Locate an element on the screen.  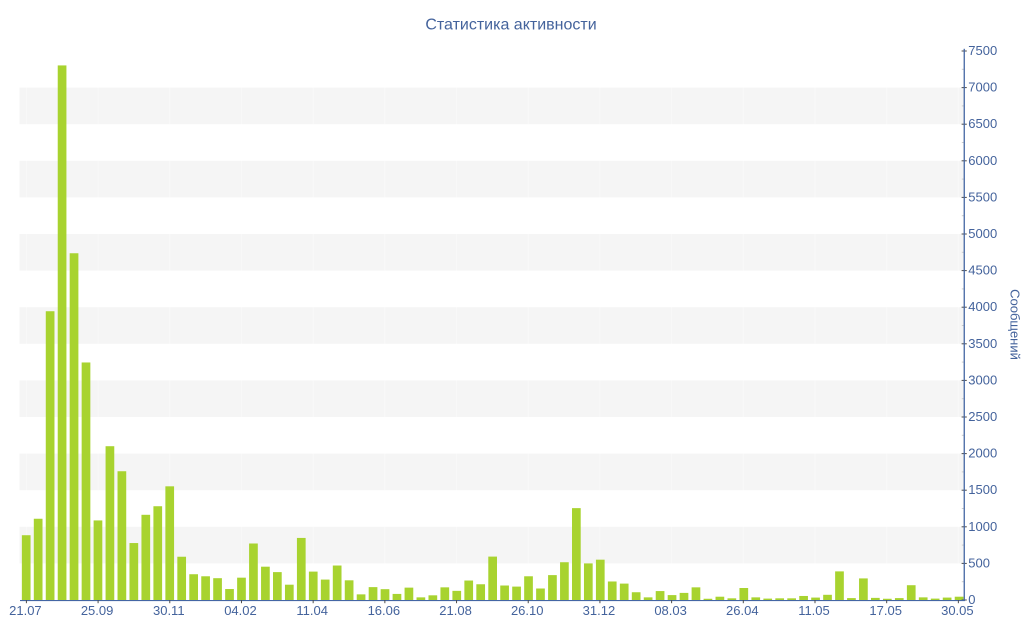
svg-text: 3000 is located at coordinates (982, 379).